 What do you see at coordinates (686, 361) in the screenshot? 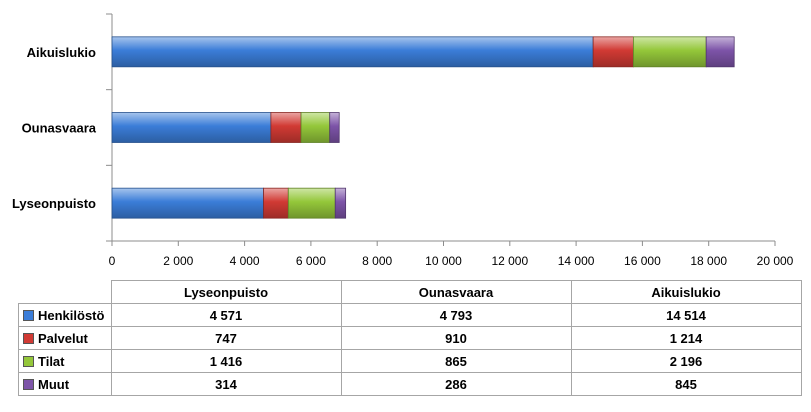
I see `data-cell: 2 196` at bounding box center [686, 361].